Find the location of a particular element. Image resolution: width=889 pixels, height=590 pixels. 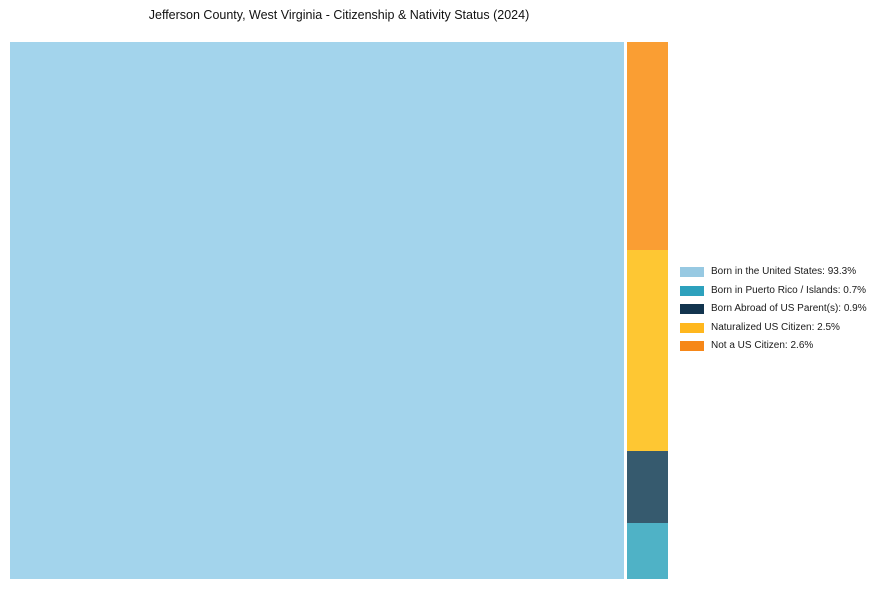

legend-label: Born Abroad of US Parent(s): 0.9% is located at coordinates (789, 308).